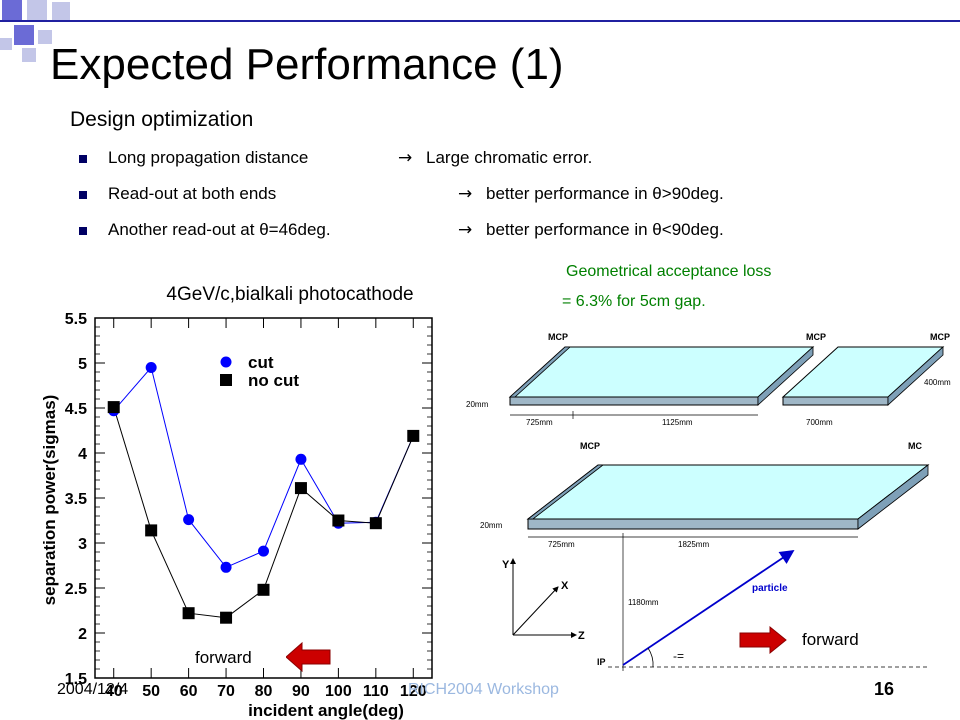  I want to click on label-mcp-4: MCP, so click(590, 446).